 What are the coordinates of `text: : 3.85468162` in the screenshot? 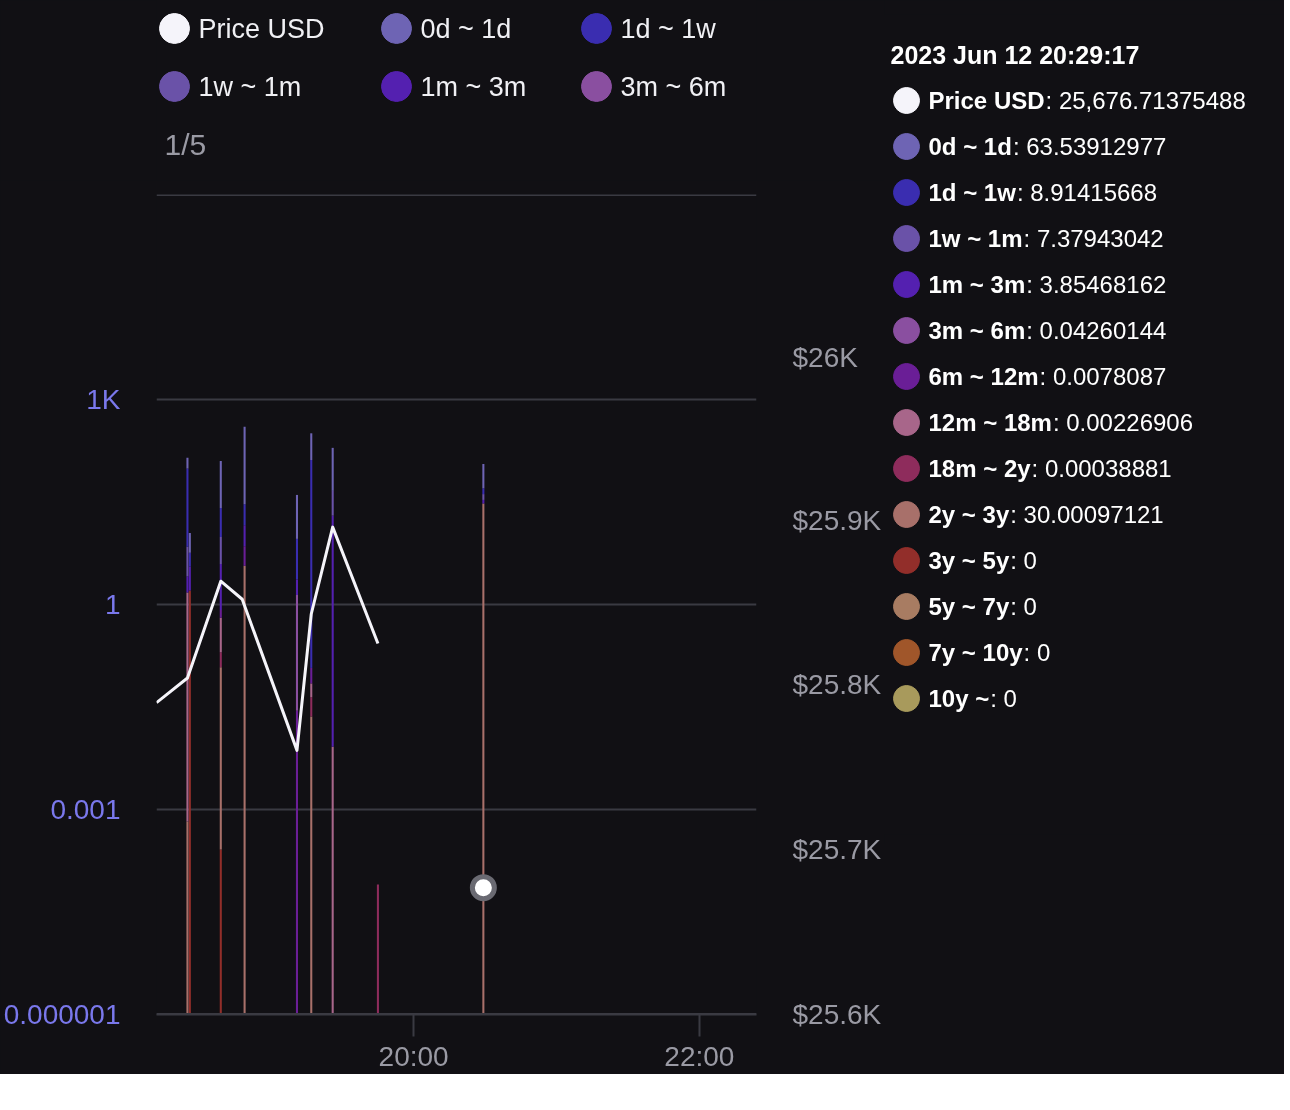 It's located at (1096, 284).